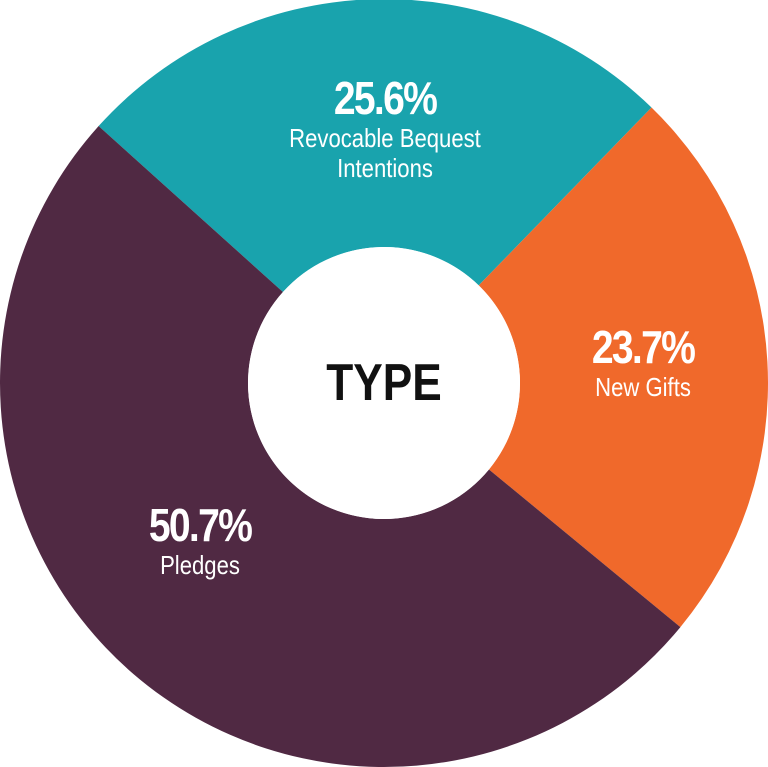 This screenshot has height=767, width=768. I want to click on center-label: TYPE, so click(384, 383).